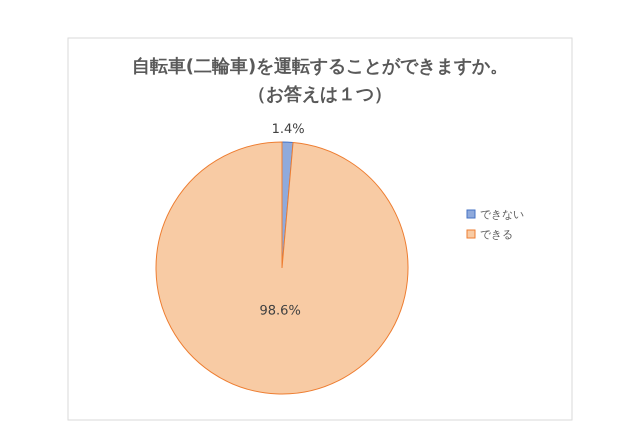  I want to click on title: 自転車(二輪車)を運転することができますか。, so click(320, 66).